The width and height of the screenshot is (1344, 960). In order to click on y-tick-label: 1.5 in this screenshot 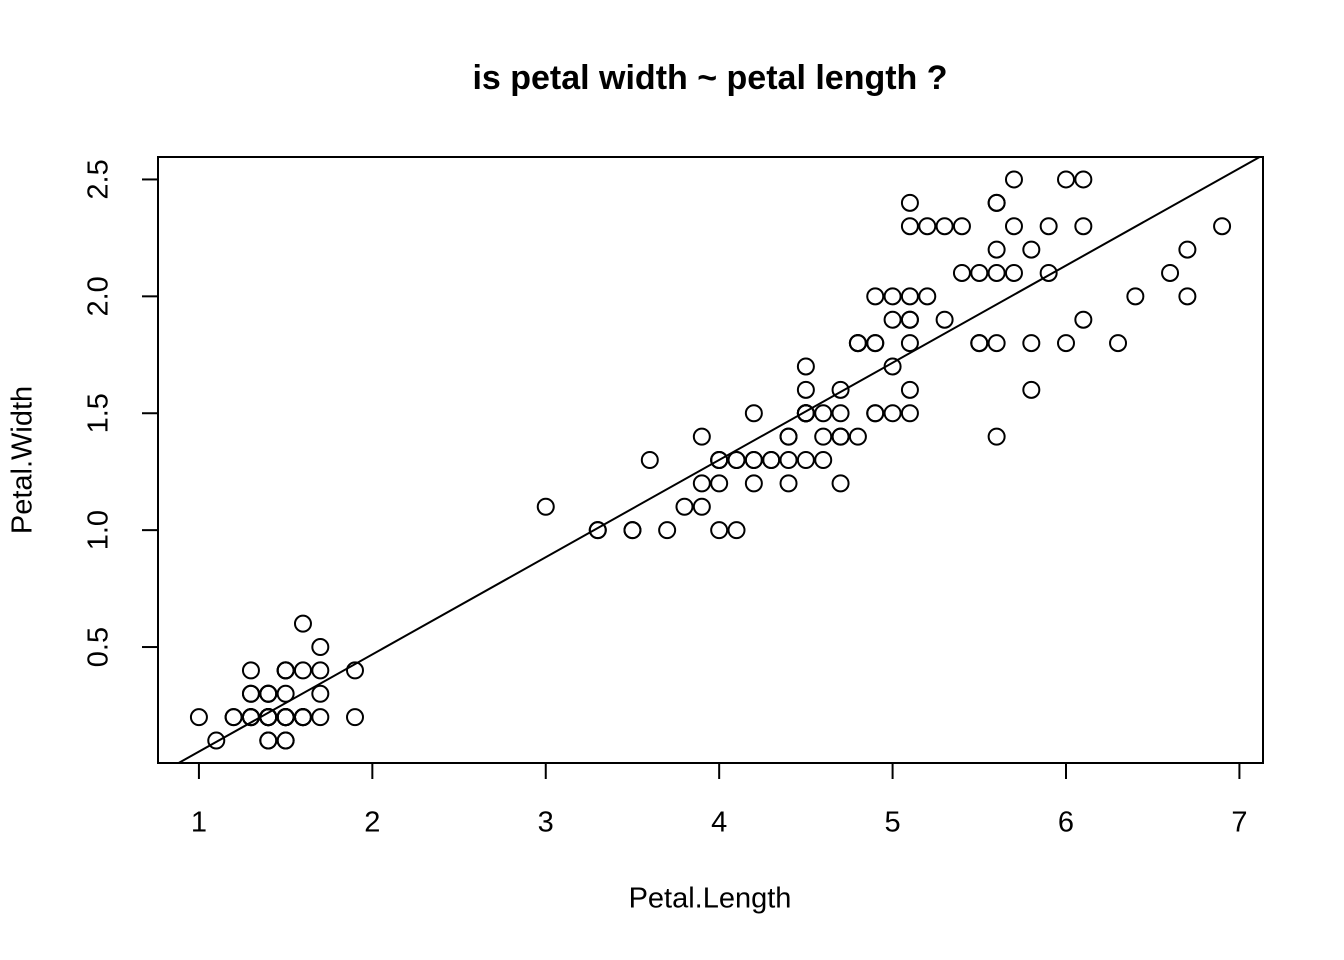, I will do `click(99, 413)`.